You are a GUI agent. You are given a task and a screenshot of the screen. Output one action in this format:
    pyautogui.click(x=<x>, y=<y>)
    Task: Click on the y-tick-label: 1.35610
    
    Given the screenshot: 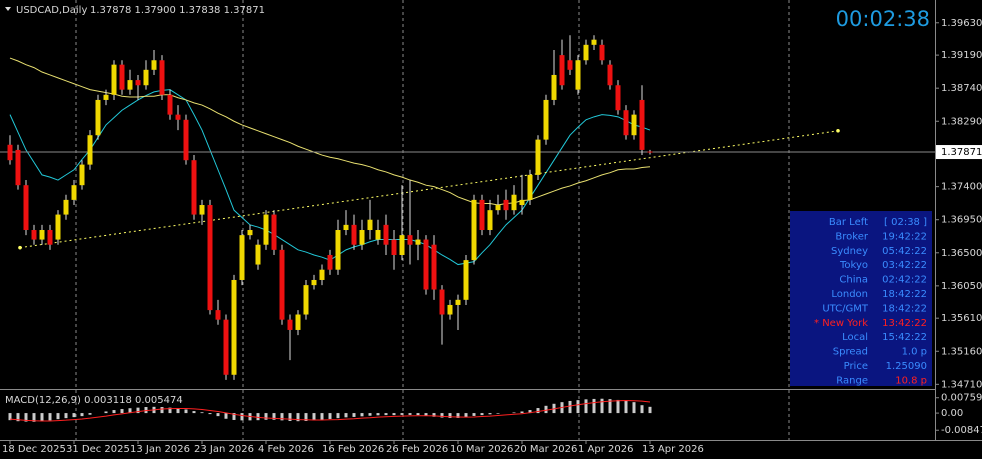 What is the action you would take?
    pyautogui.click(x=961, y=318)
    